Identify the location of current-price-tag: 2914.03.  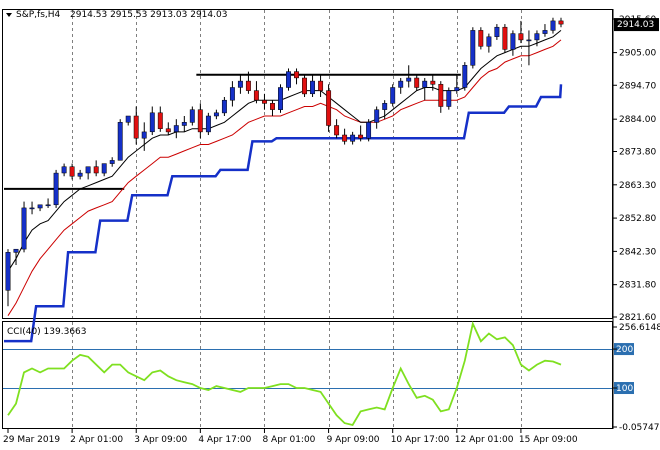
(636, 25).